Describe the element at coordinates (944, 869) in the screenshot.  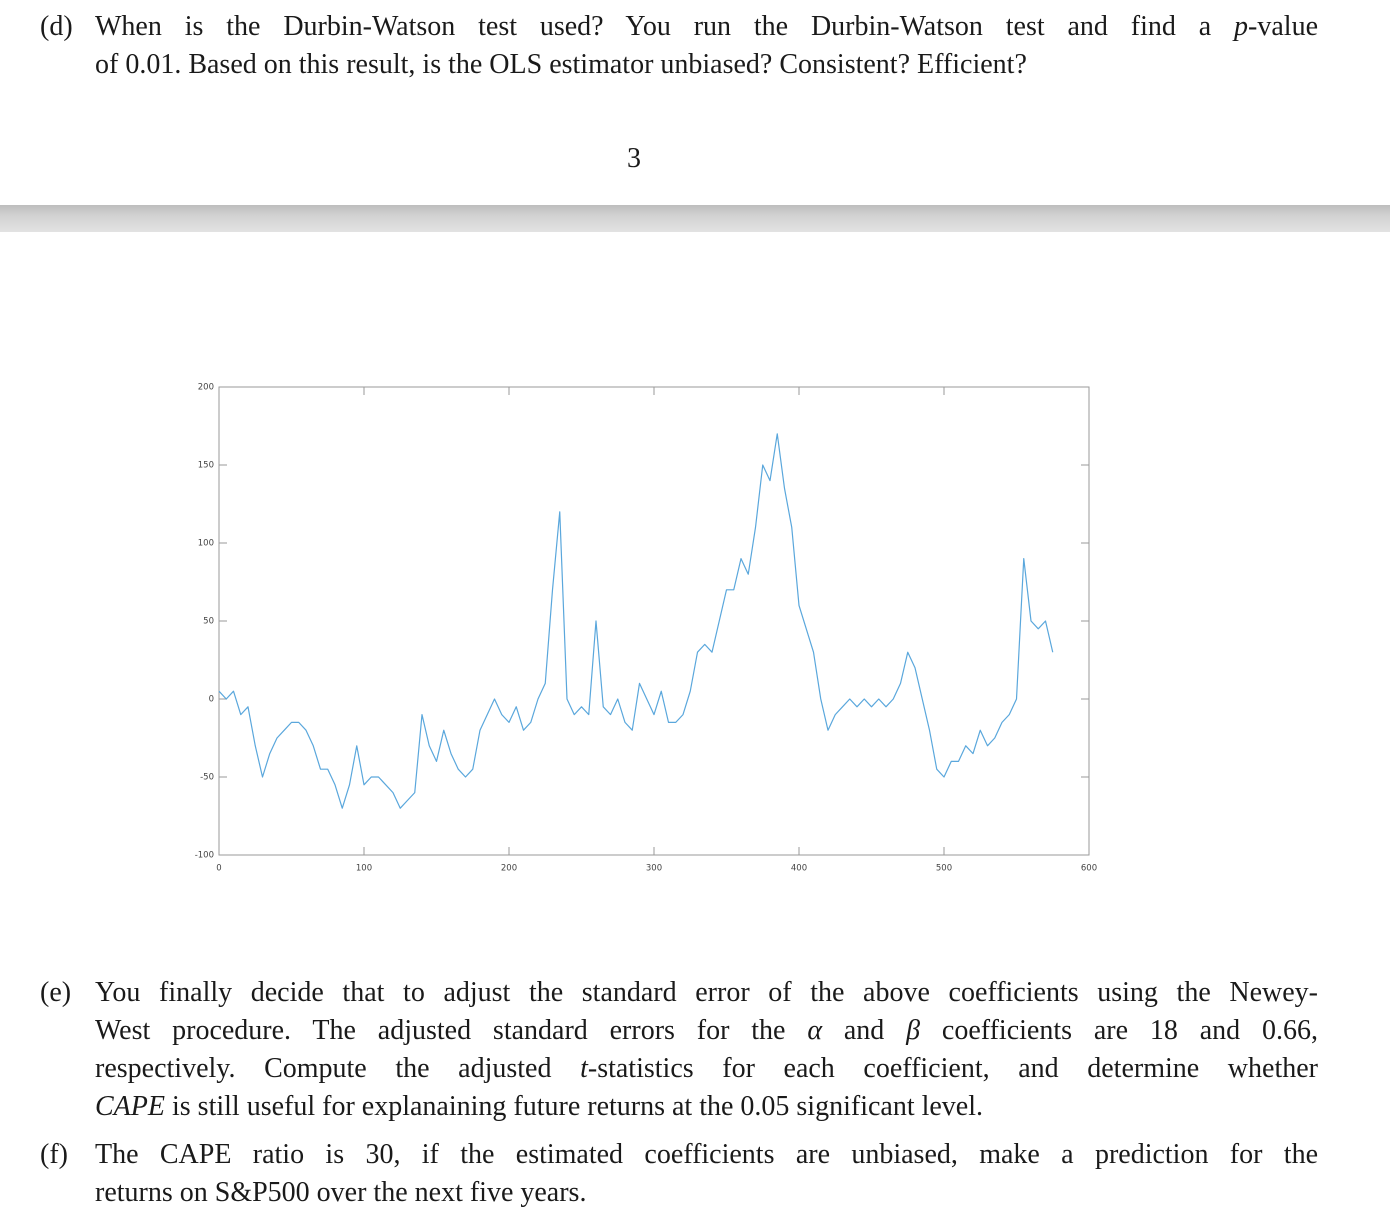
I see `x-tick-label: 500` at that location.